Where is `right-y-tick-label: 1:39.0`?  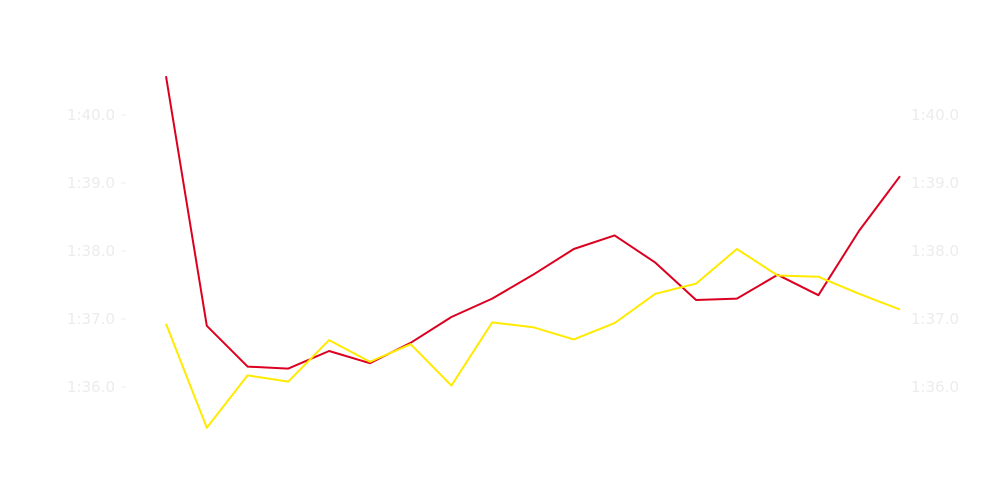
right-y-tick-label: 1:39.0 is located at coordinates (935, 183).